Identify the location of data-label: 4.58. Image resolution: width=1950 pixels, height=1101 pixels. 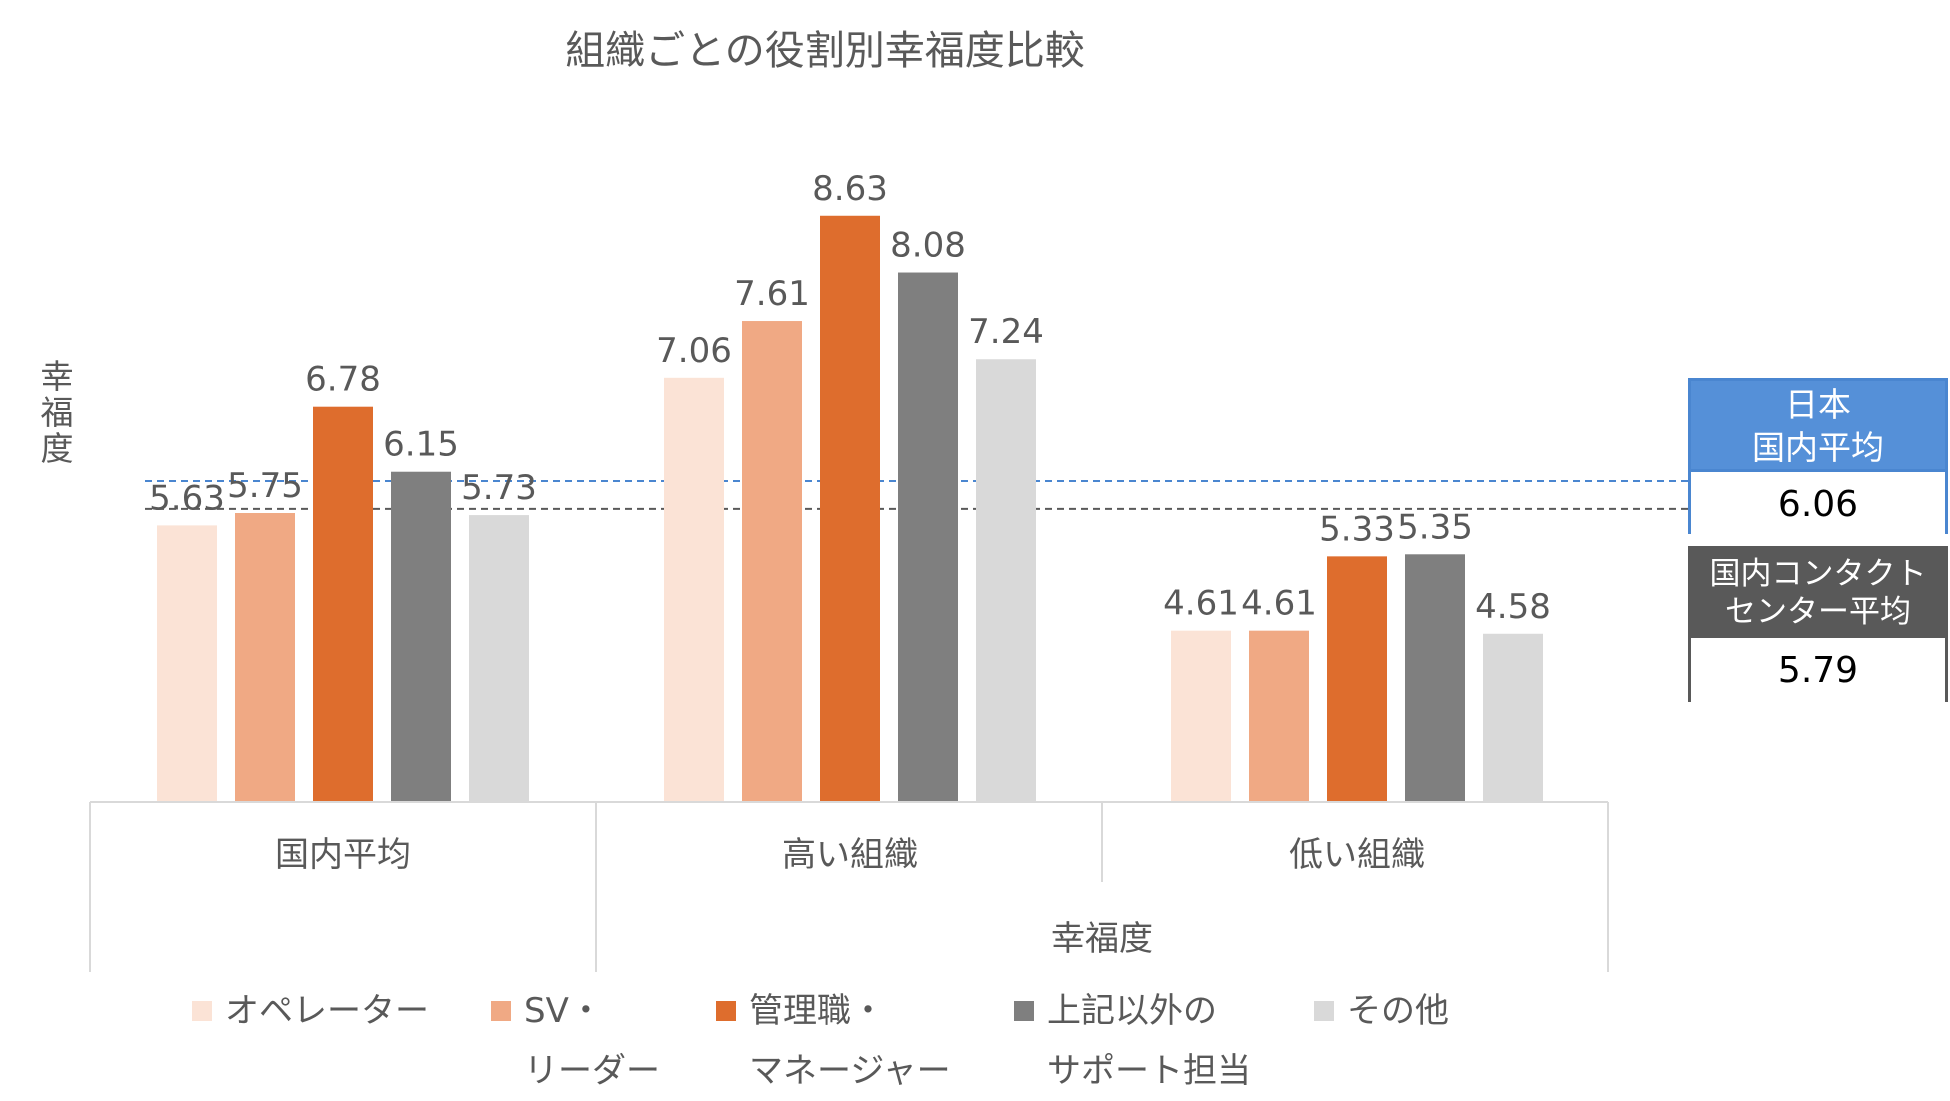
(1513, 607).